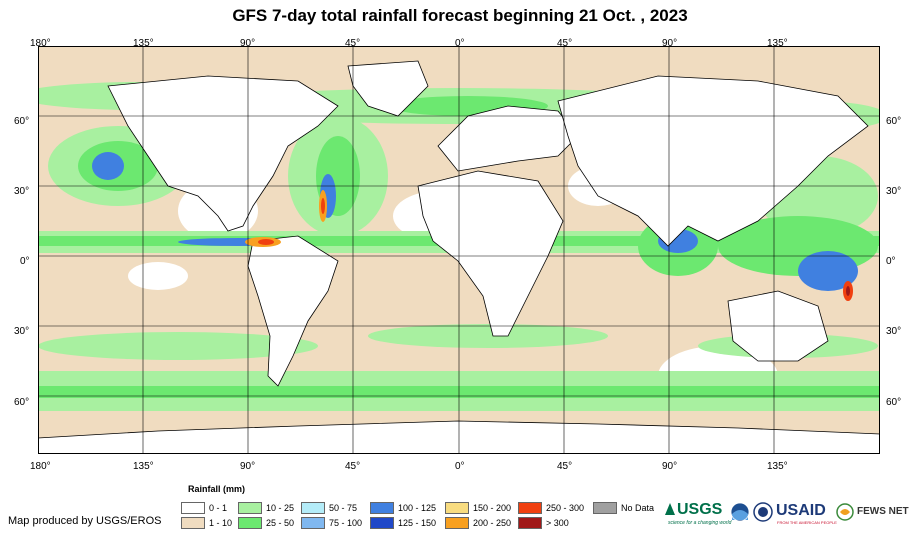 This screenshot has width=920, height=539. I want to click on usgs-logo: USGS, so click(693, 510).